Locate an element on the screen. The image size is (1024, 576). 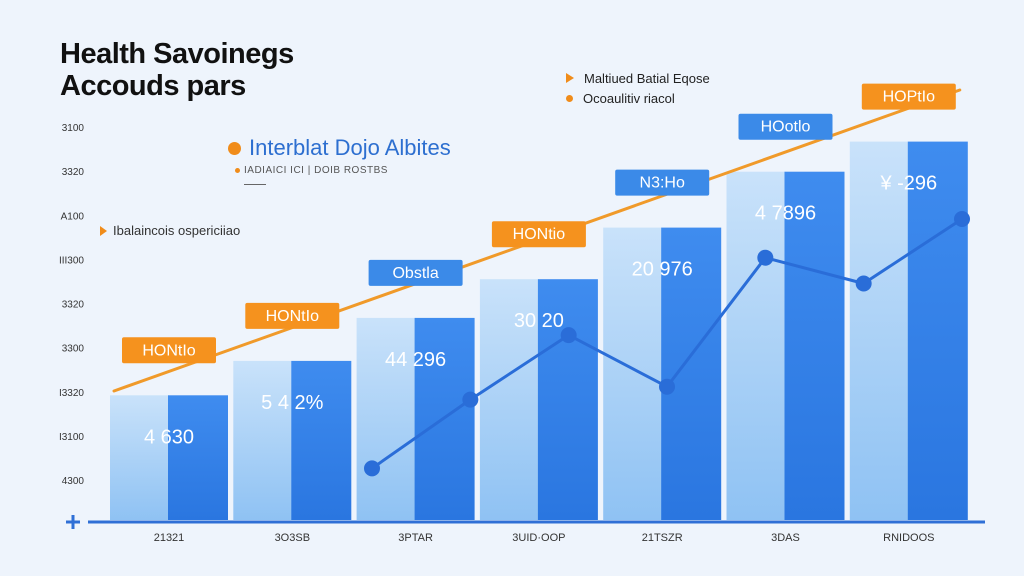
x-axis-group: 21321 3O3SB 3PTAR 3UID·OOP 21TSZR 3DAS RNIDOOS is located at coordinates (525, 529).